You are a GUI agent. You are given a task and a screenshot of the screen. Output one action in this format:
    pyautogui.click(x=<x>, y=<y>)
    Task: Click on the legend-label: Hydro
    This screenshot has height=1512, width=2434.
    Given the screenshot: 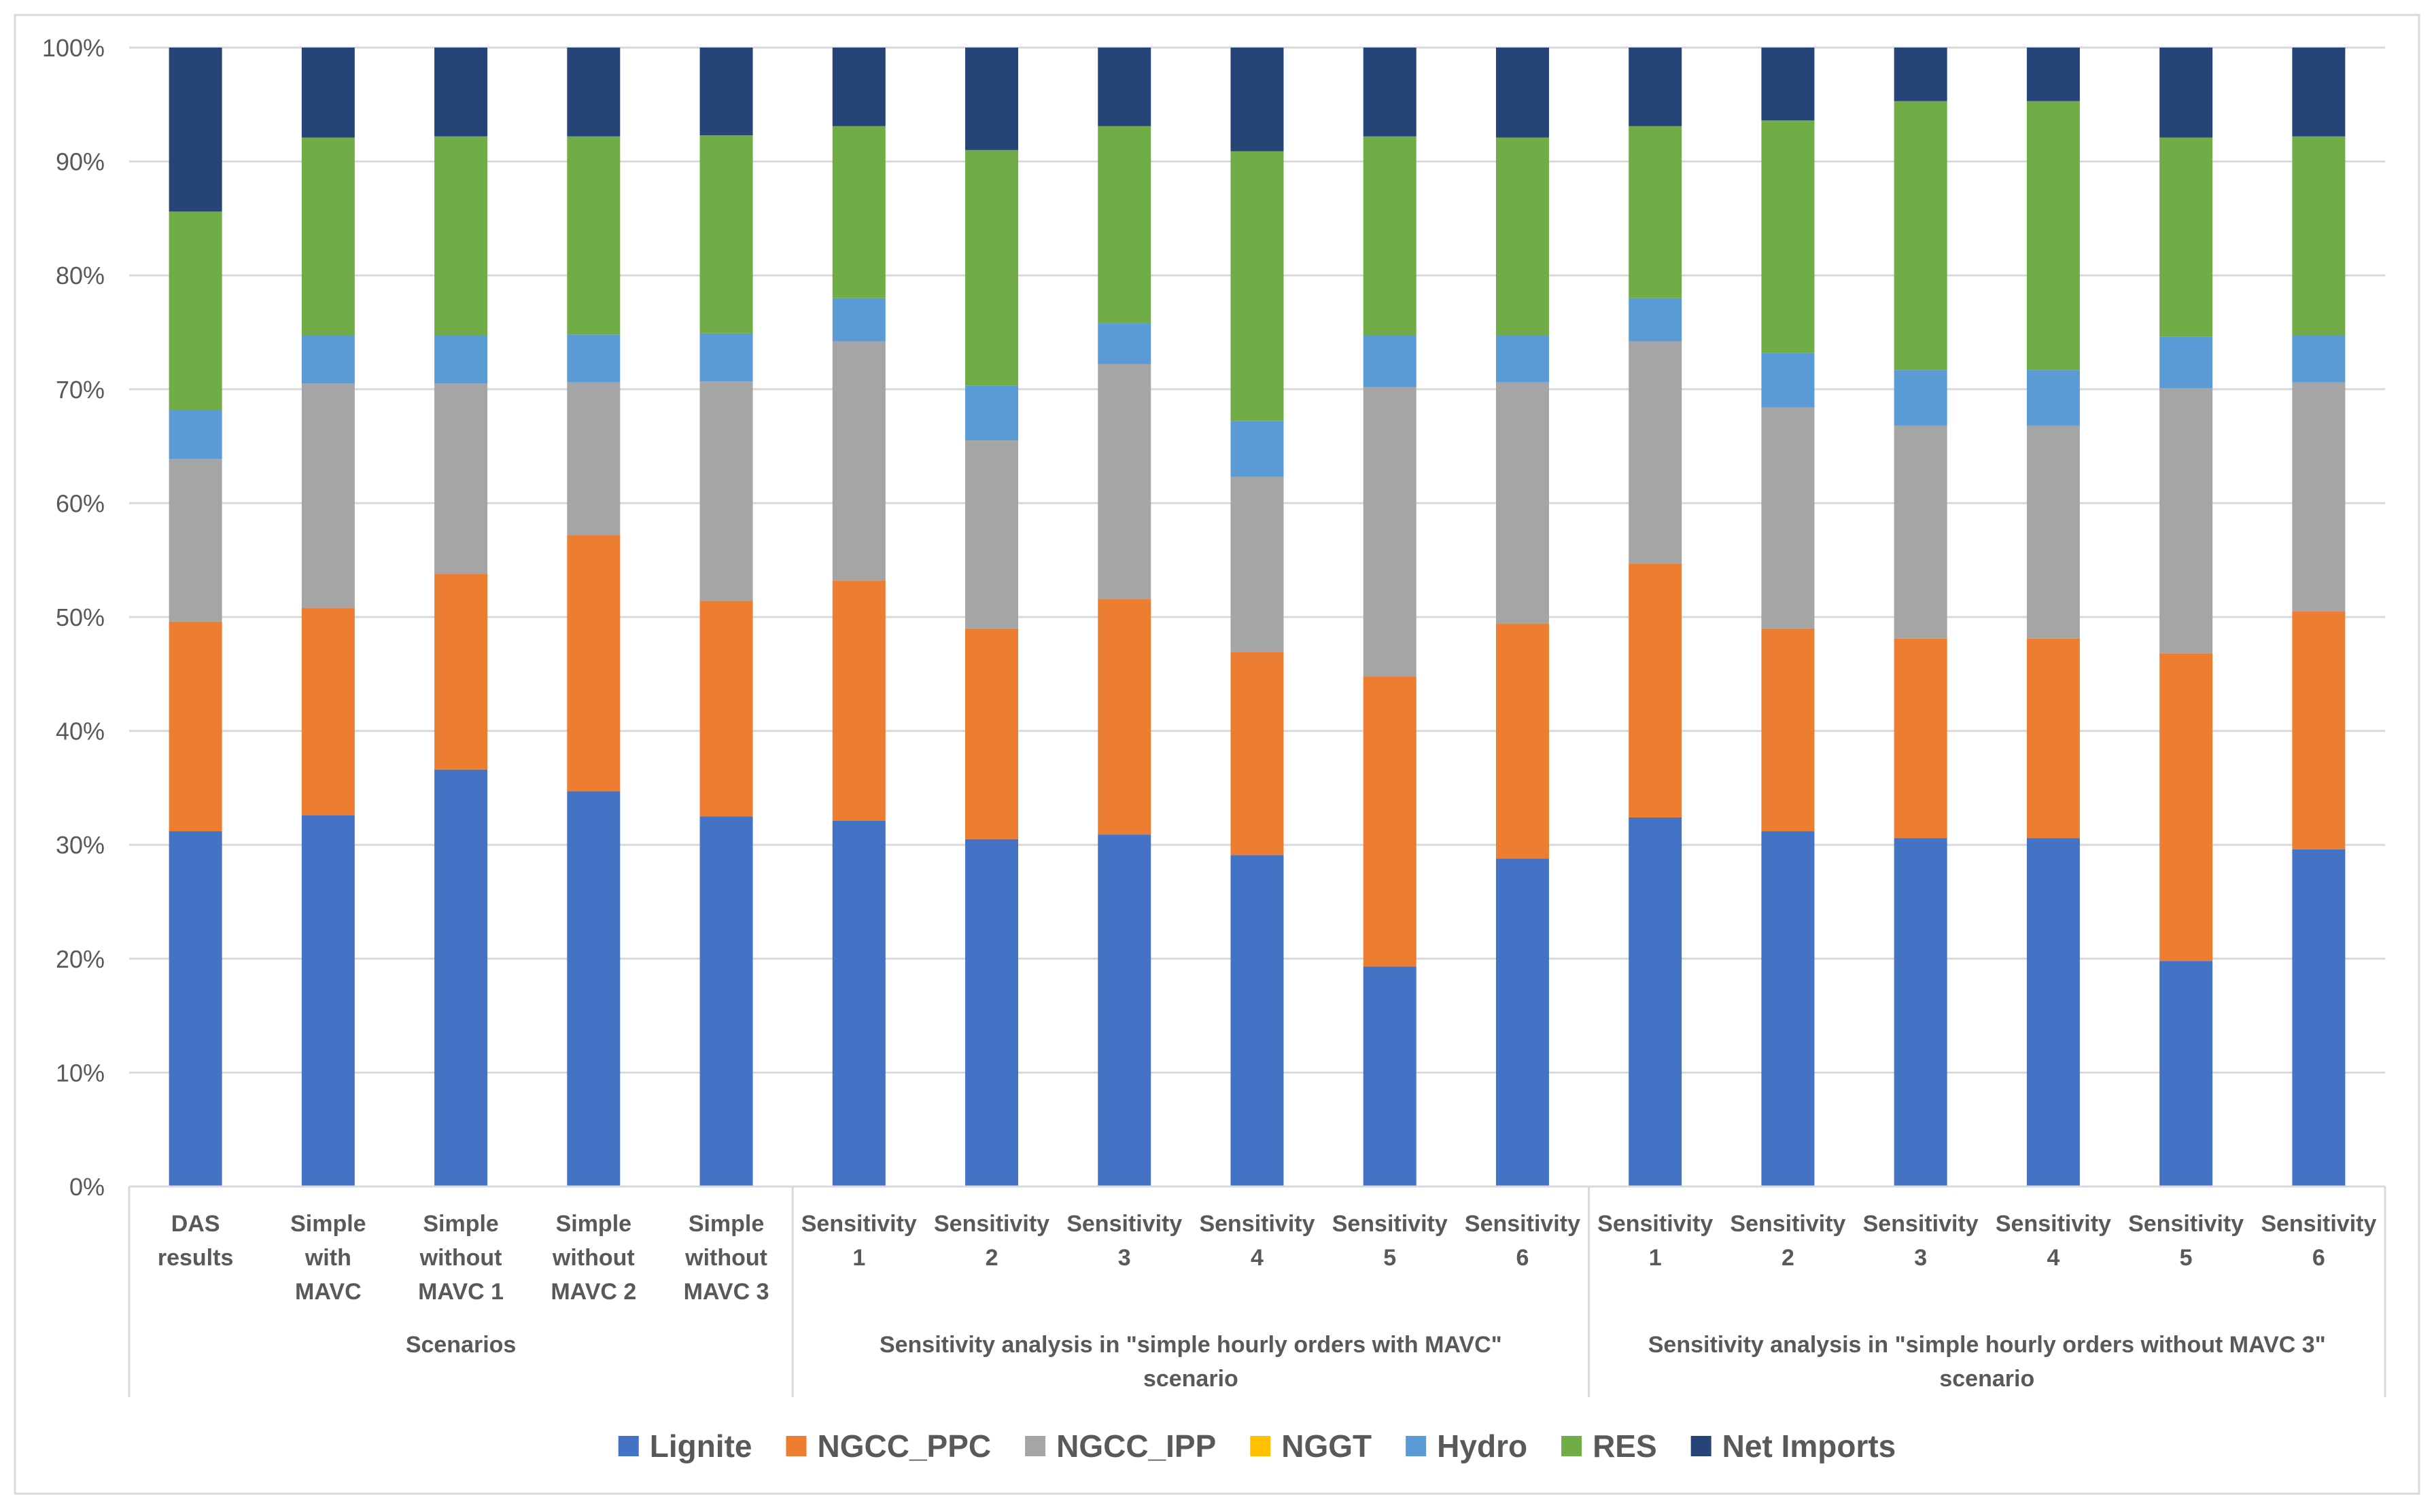 What is the action you would take?
    pyautogui.click(x=1482, y=1446)
    